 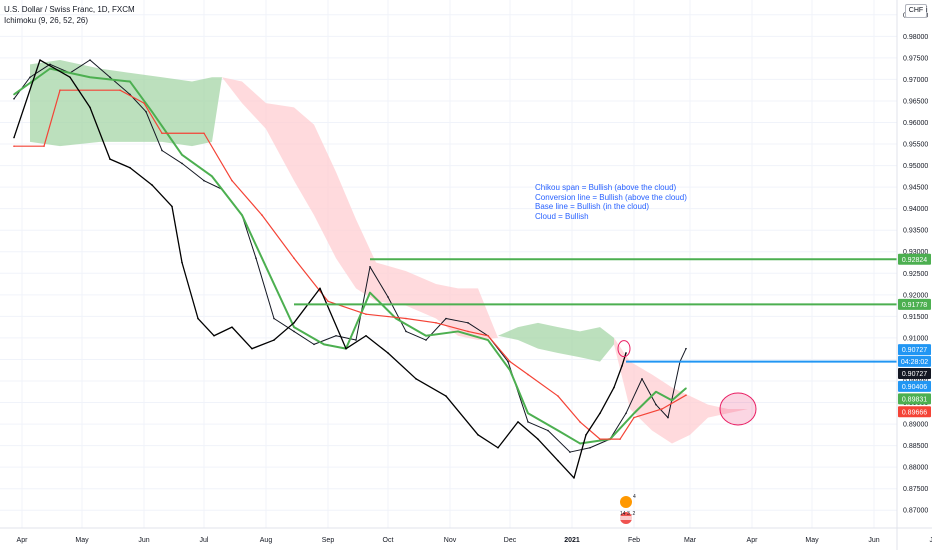 I want to click on price-tag: 0.91778, so click(x=914, y=304).